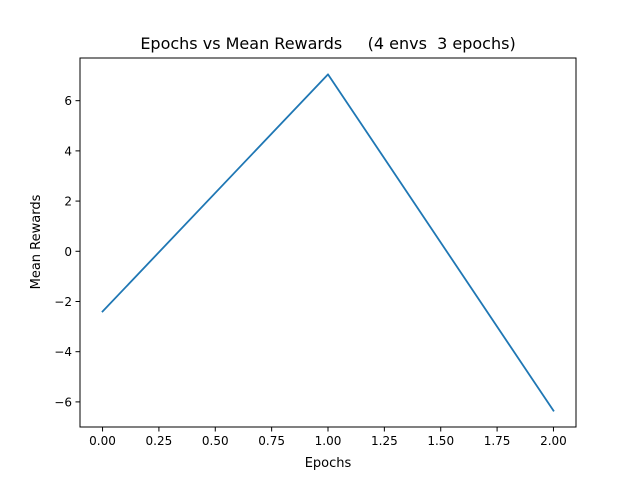 The height and width of the screenshot is (480, 640). Describe the element at coordinates (68, 151) in the screenshot. I see `y-tick-label: 4` at that location.